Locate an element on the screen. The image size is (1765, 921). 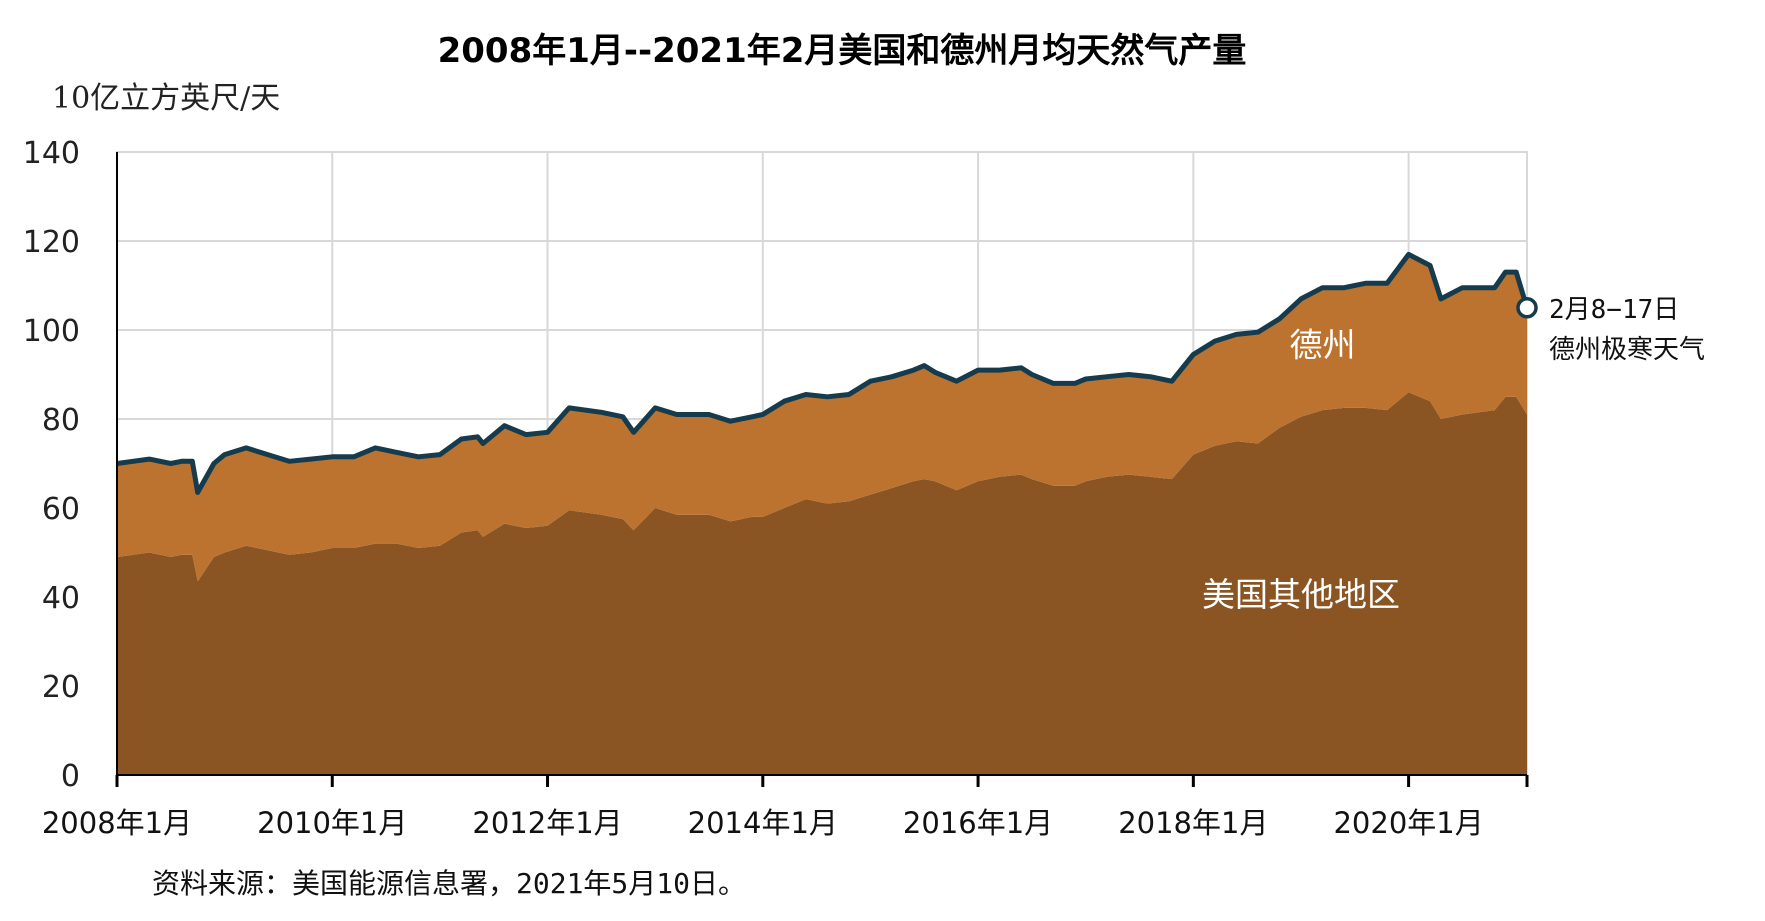
y-tick-label: 20 is located at coordinates (61, 687).